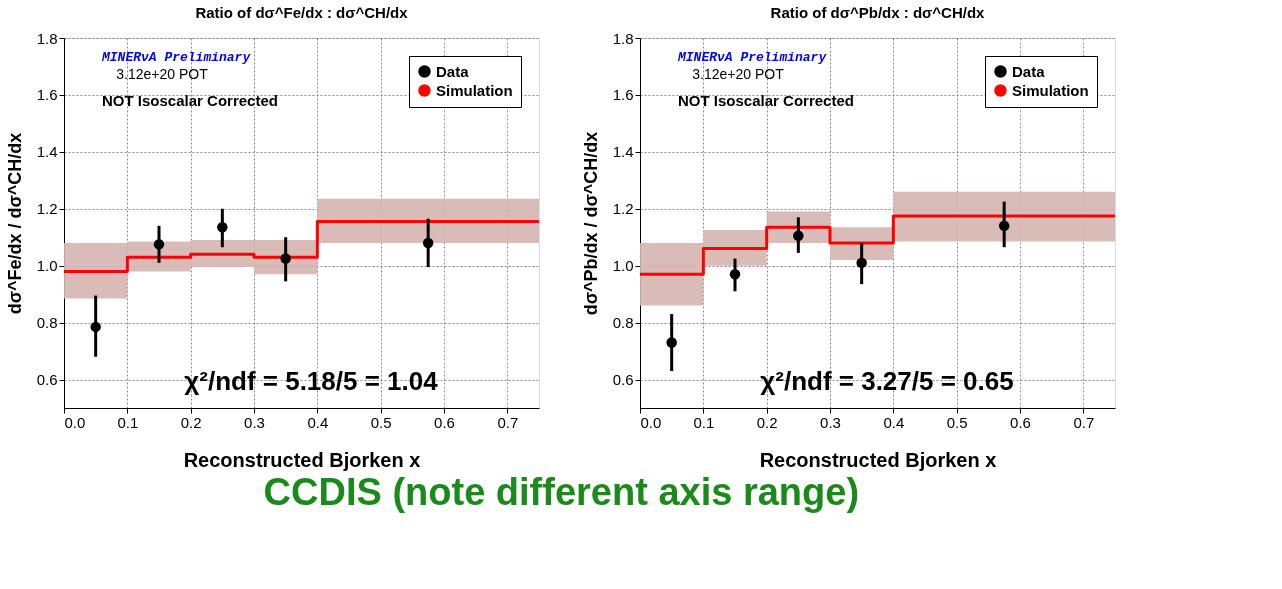 The image size is (1282, 589). What do you see at coordinates (14, 223) in the screenshot?
I see `y-axis-title: dσ^Fe/dx / dσ^CH/dx` at bounding box center [14, 223].